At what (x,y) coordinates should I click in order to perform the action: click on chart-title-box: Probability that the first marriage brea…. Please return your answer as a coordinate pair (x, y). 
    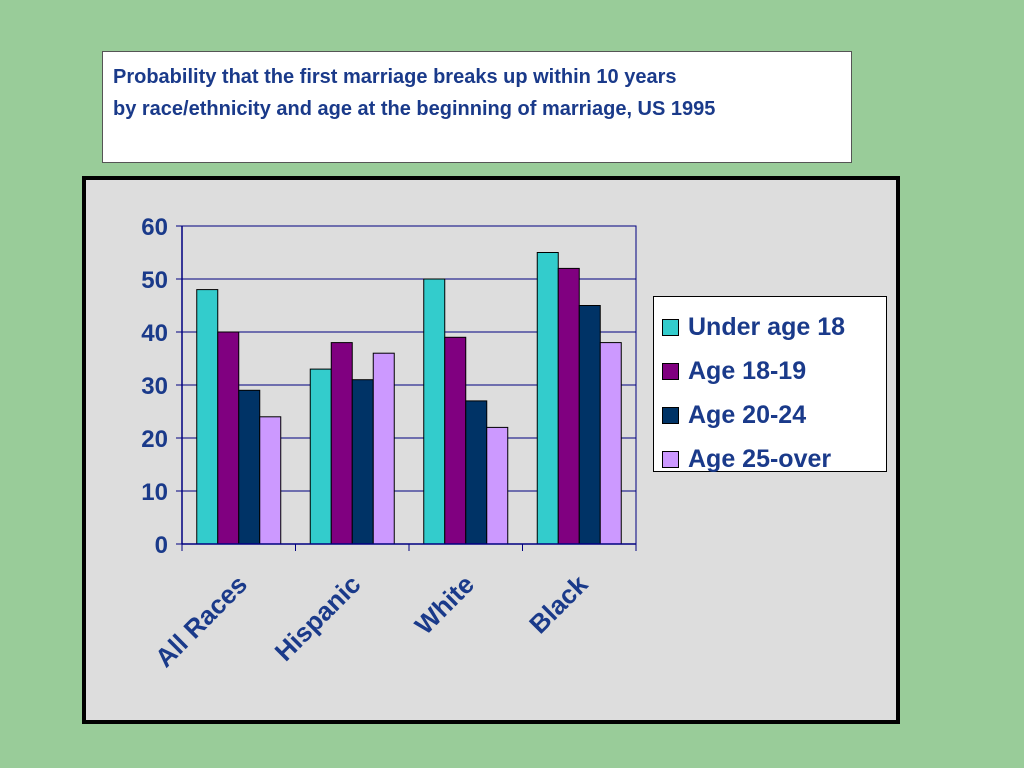
    Looking at the image, I should click on (477, 107).